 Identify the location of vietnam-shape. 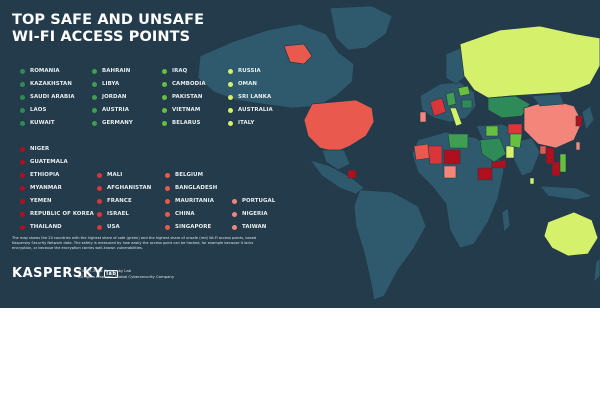
(563, 163).